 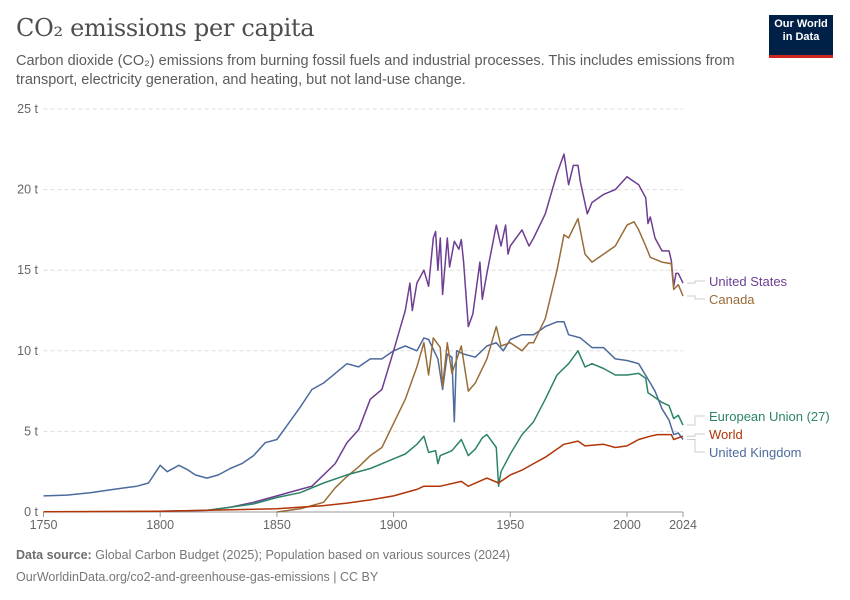 I want to click on series-label: Canada, so click(x=732, y=299).